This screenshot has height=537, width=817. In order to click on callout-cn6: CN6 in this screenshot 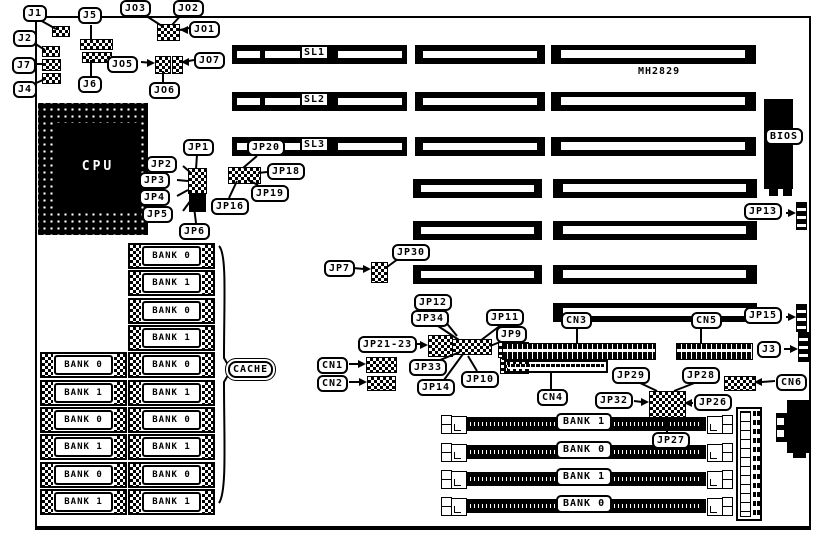, I will do `click(792, 382)`.